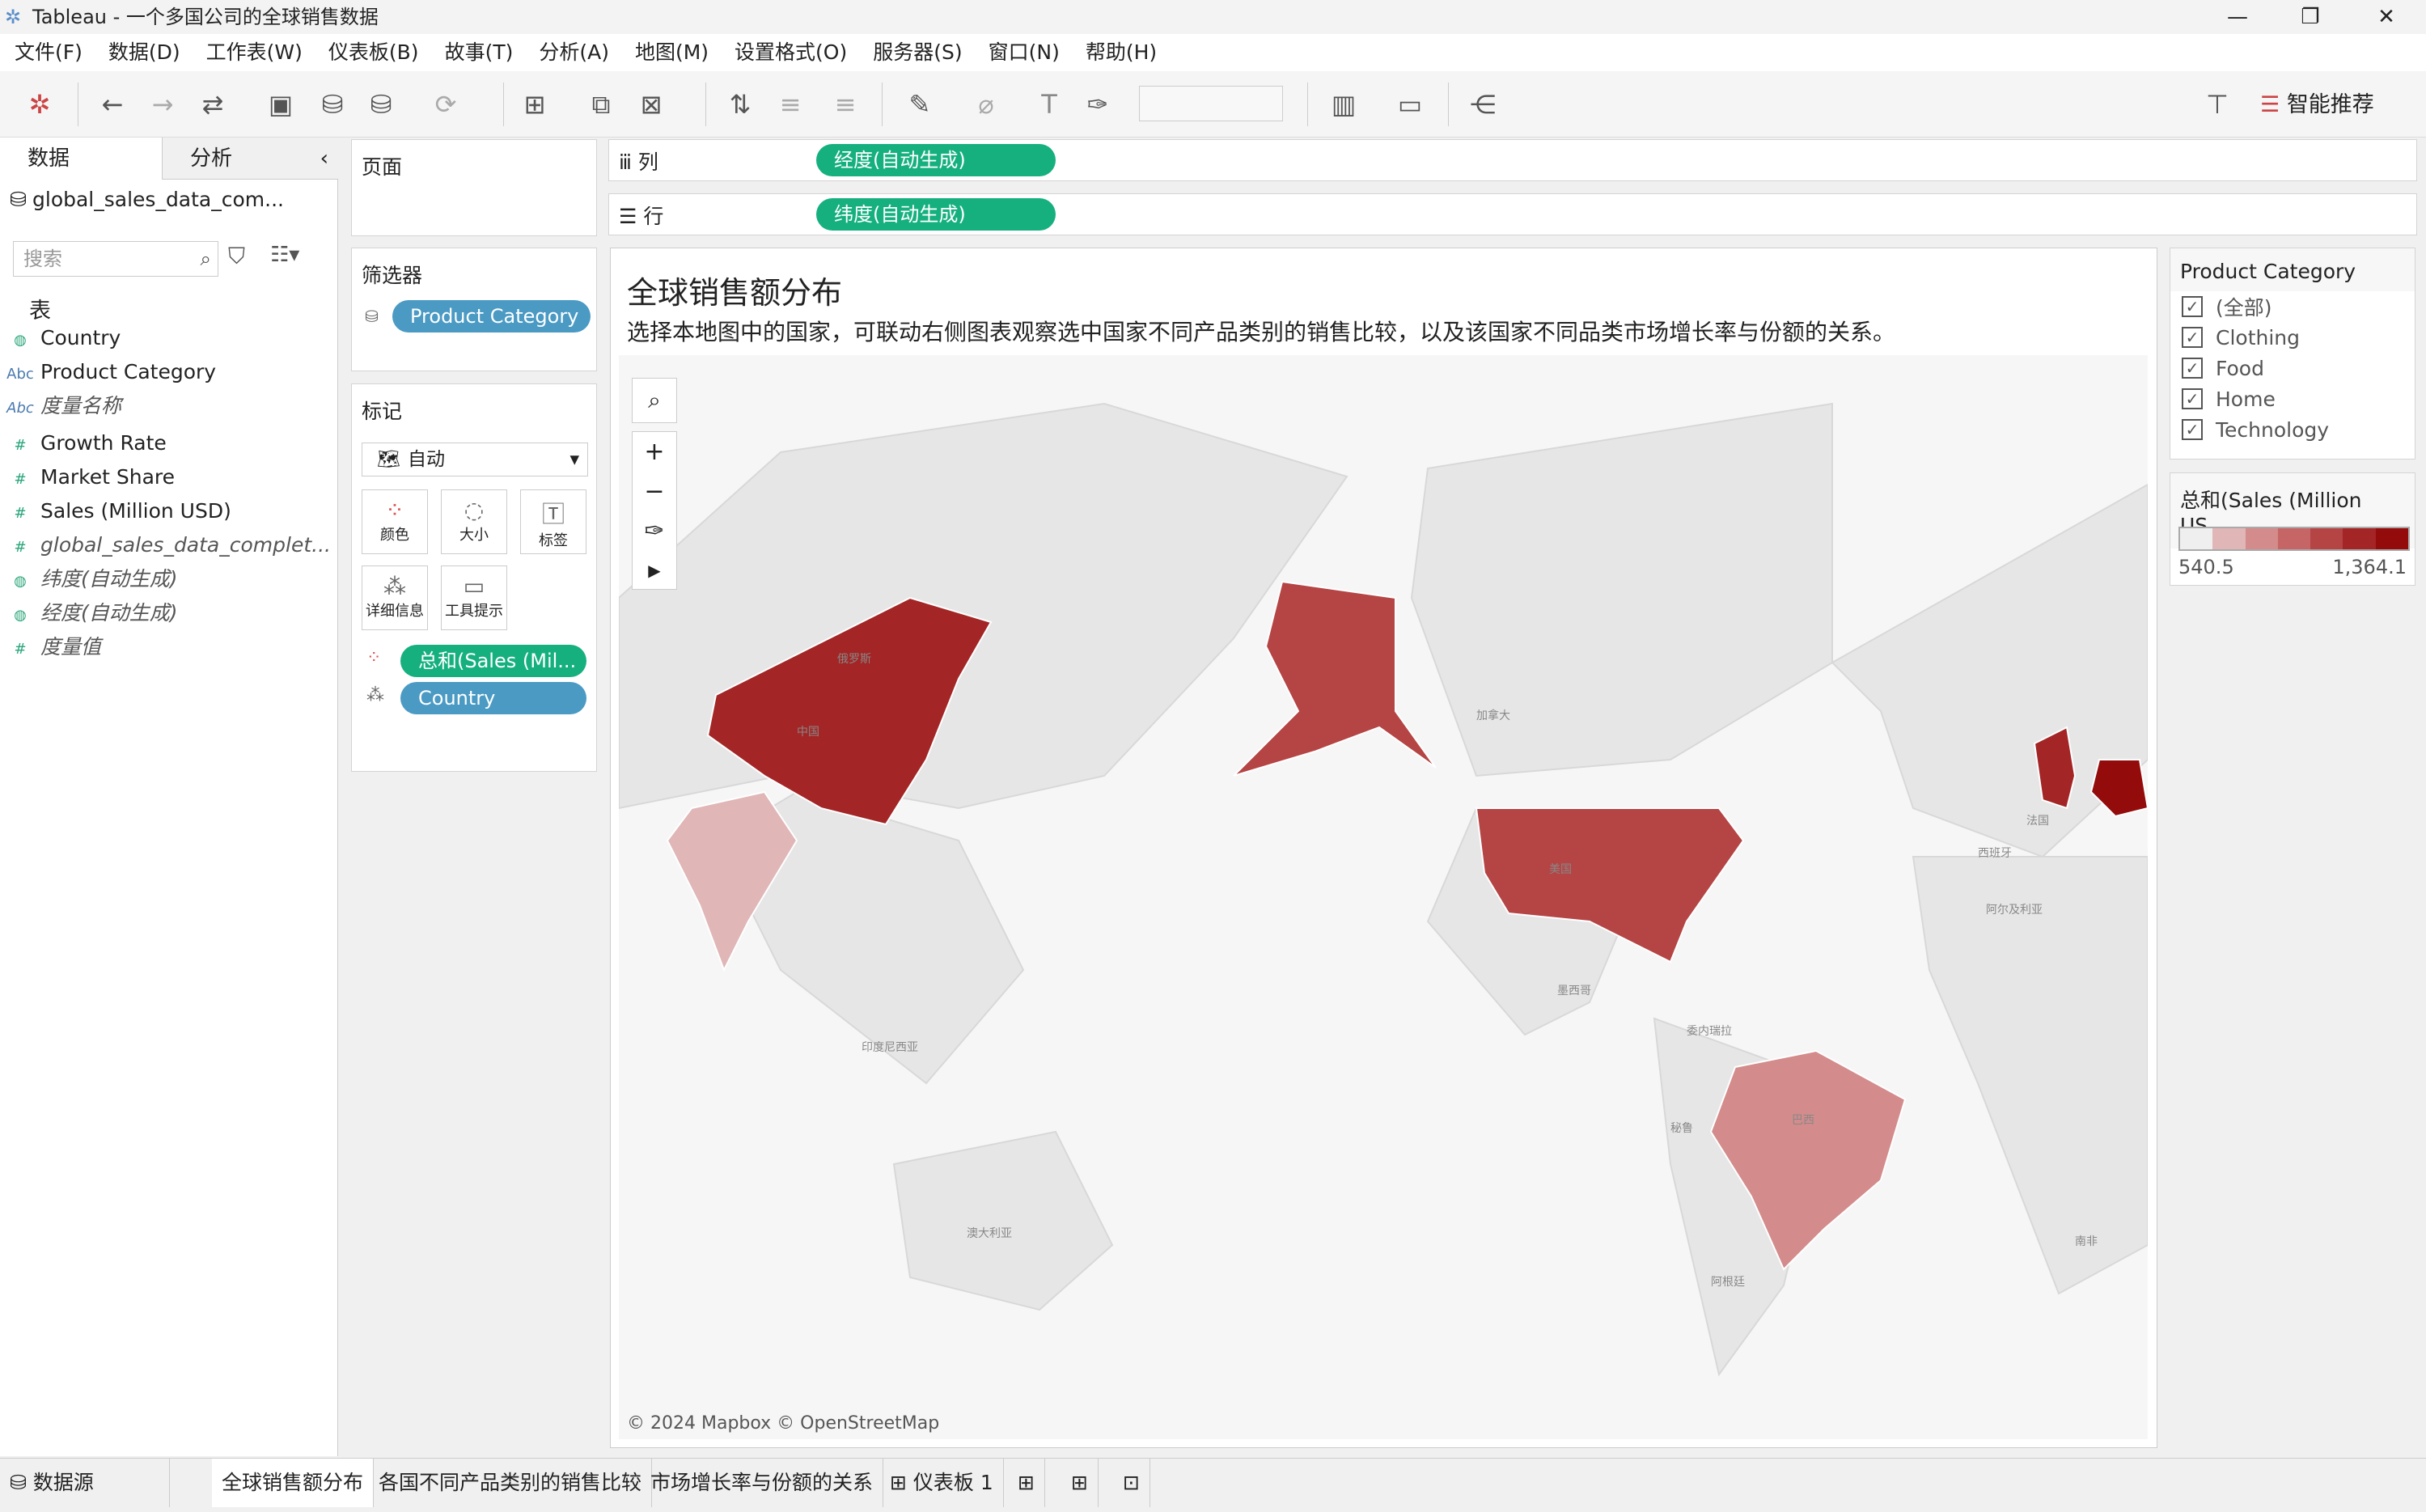 This screenshot has height=1512, width=2426. I want to click on pages-card: 页面, so click(474, 187).